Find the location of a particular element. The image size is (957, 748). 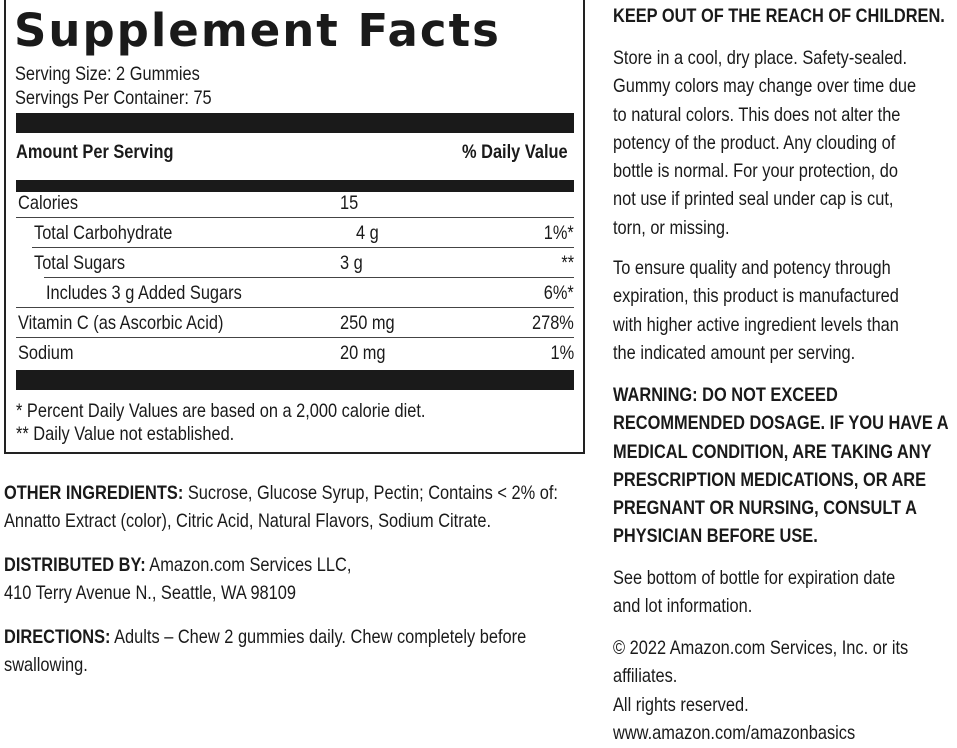

nutrient-row: Calories 15 is located at coordinates (295, 203).